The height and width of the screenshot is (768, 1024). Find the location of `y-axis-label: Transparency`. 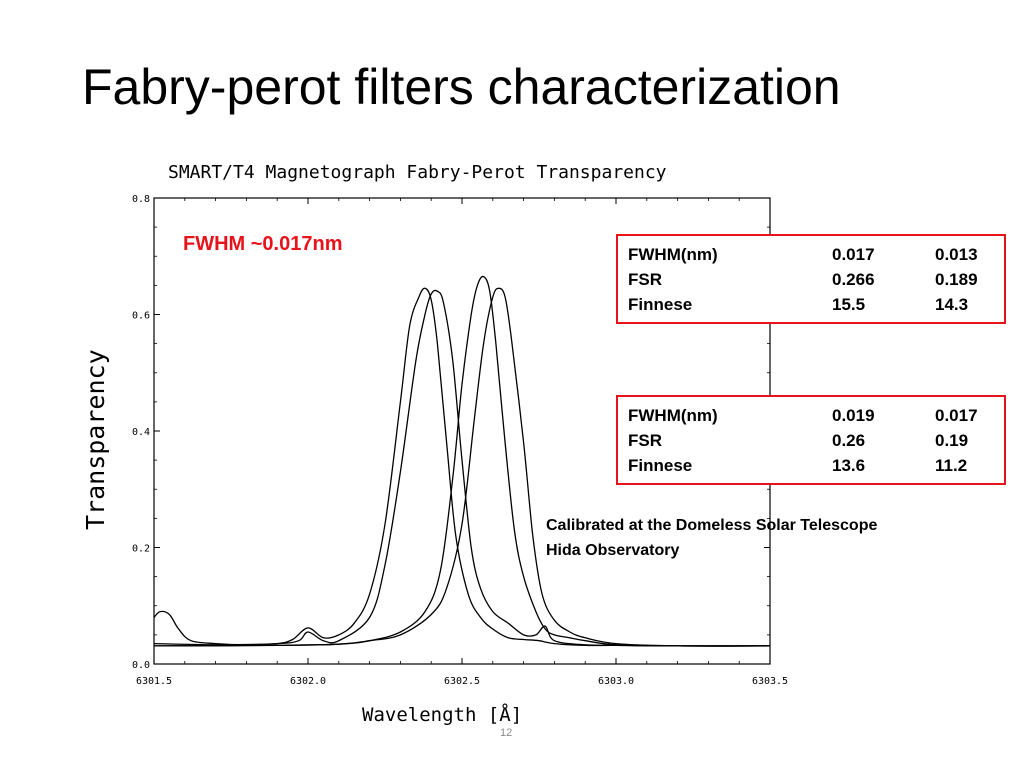

y-axis-label: Transparency is located at coordinates (95, 439).